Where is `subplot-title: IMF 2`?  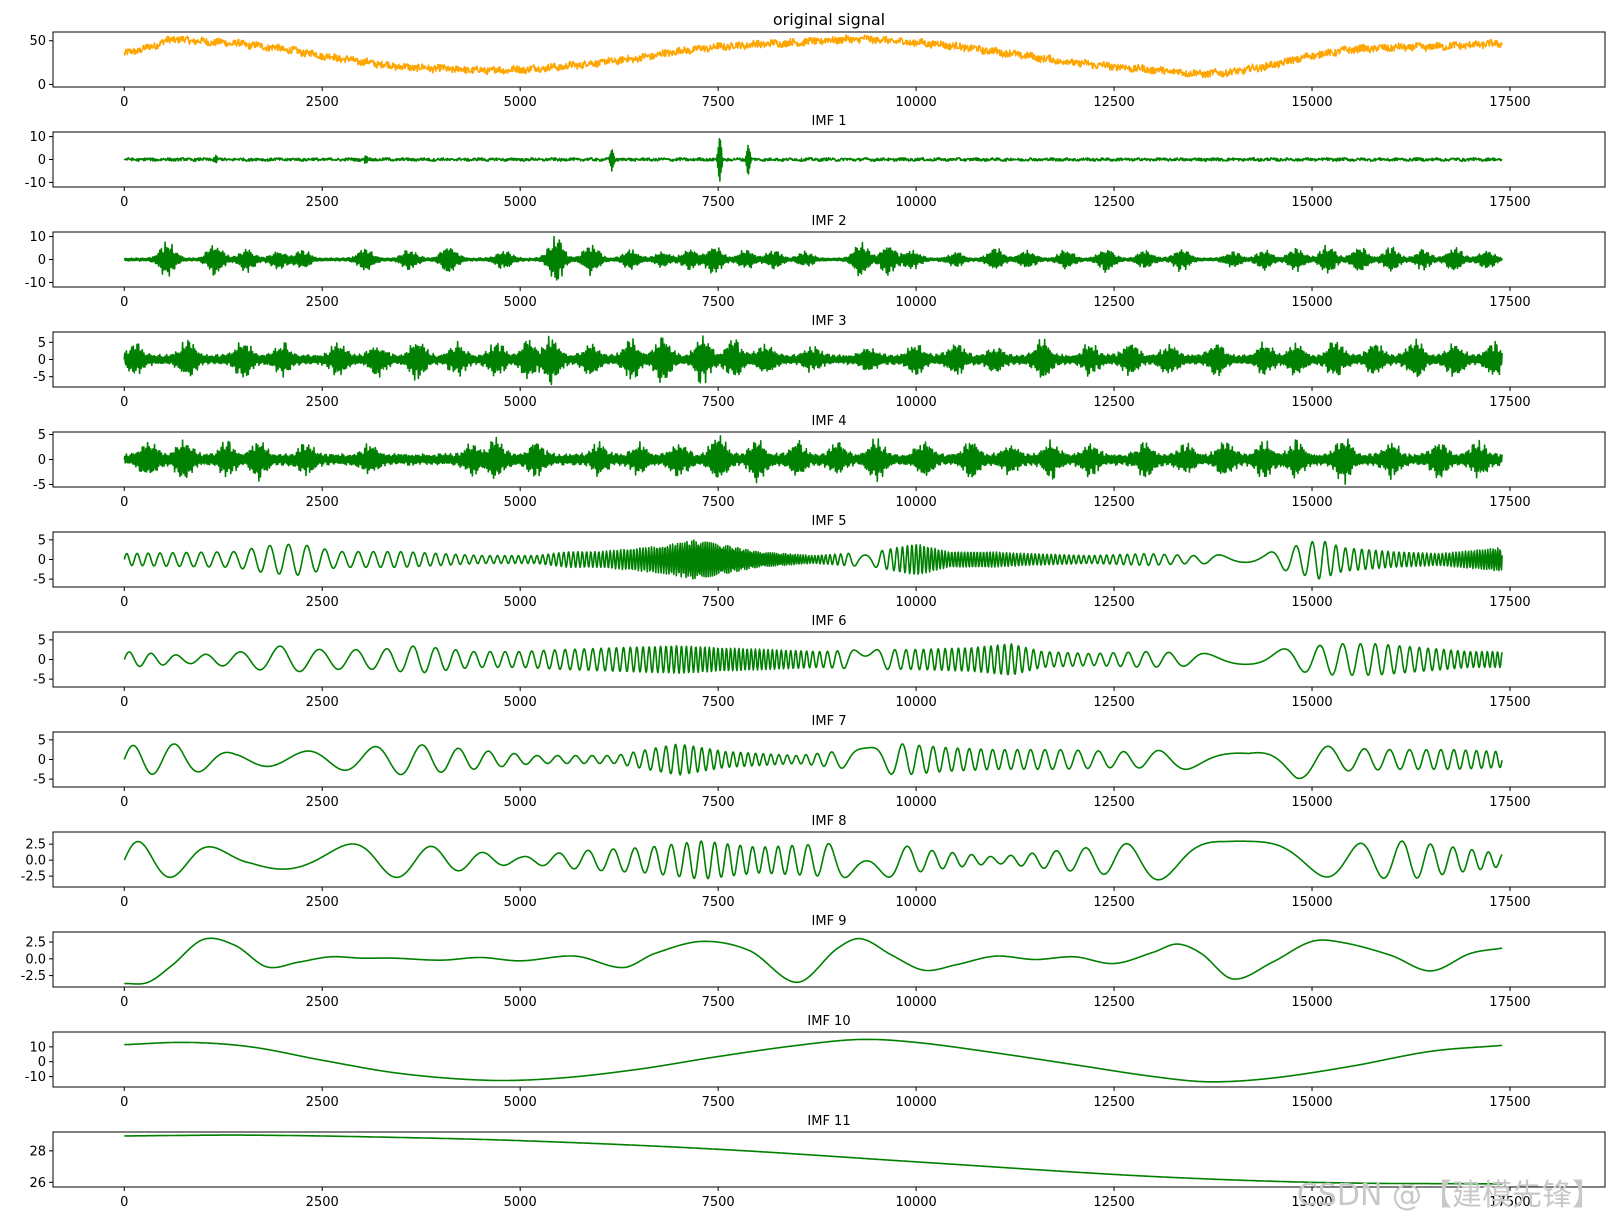 subplot-title: IMF 2 is located at coordinates (829, 221).